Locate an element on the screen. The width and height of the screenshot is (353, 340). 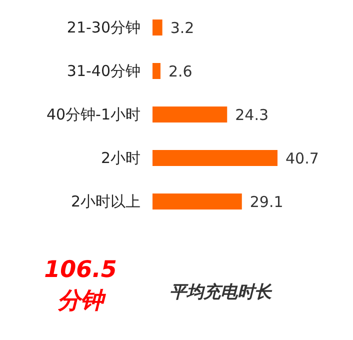
data-label: 29.1 is located at coordinates (267, 202).